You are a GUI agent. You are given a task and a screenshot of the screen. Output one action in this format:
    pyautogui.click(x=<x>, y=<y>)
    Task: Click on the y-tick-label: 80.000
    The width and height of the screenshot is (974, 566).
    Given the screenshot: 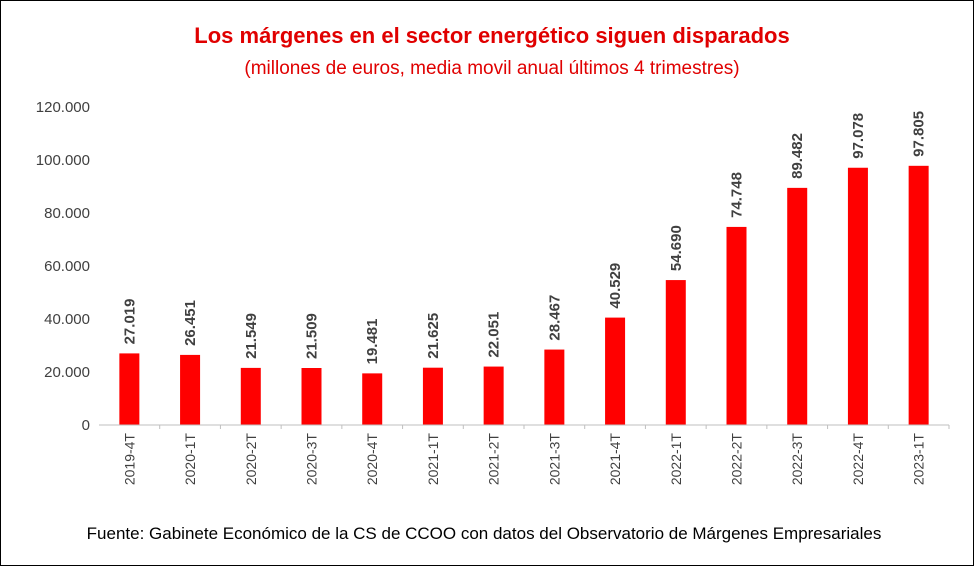 What is the action you would take?
    pyautogui.click(x=67, y=213)
    